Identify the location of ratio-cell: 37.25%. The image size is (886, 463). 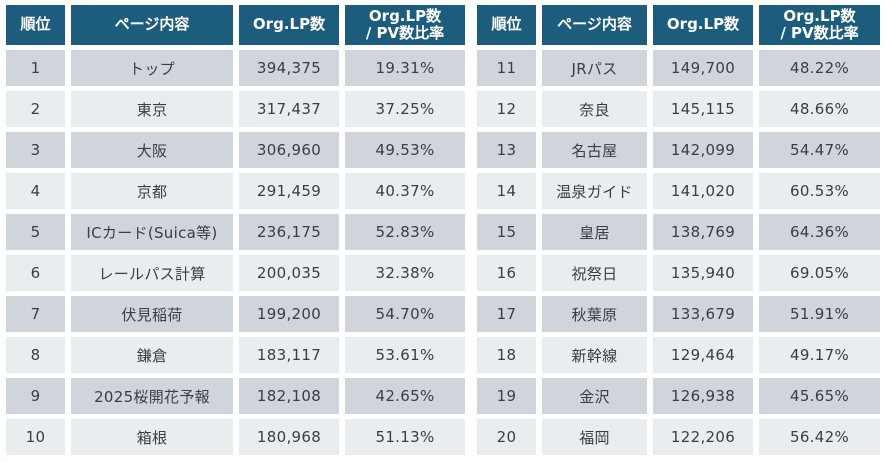
(405, 109).